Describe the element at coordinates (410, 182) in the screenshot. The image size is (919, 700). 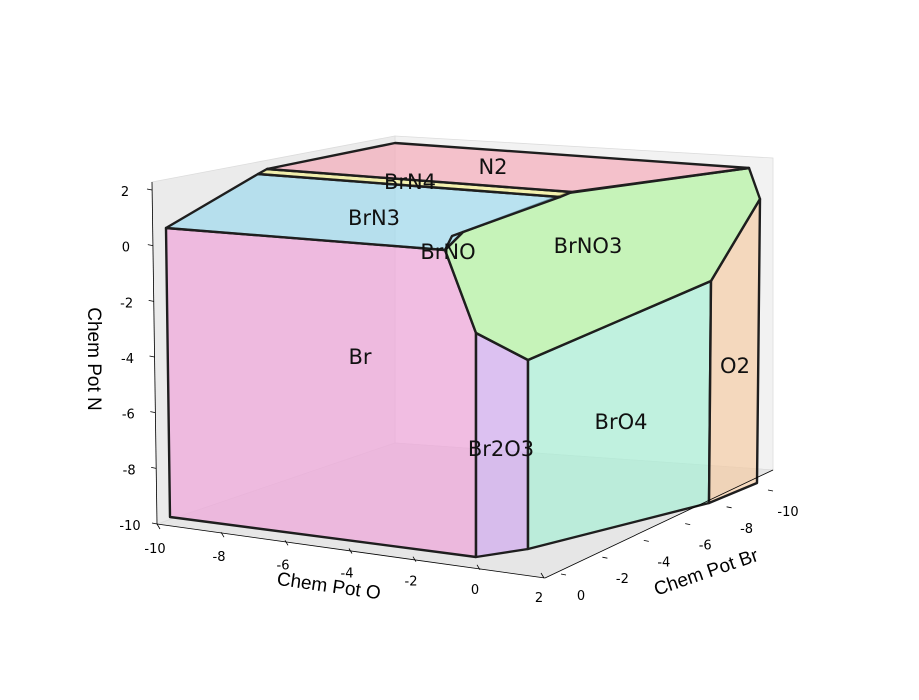
I see `region-label-brn4: BrN4` at that location.